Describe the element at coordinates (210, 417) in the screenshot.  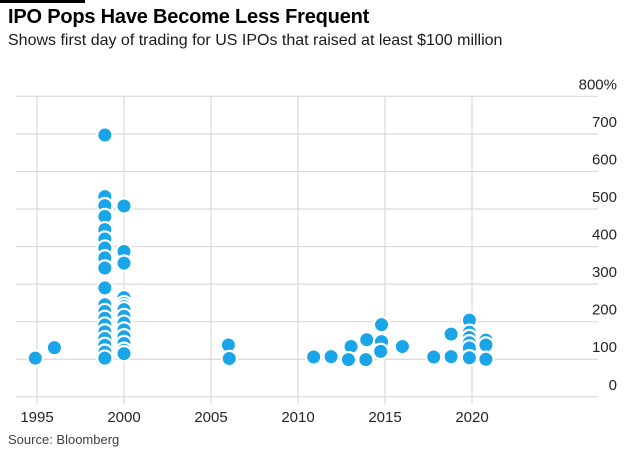
I see `x-axis-tick-label: 2005` at that location.